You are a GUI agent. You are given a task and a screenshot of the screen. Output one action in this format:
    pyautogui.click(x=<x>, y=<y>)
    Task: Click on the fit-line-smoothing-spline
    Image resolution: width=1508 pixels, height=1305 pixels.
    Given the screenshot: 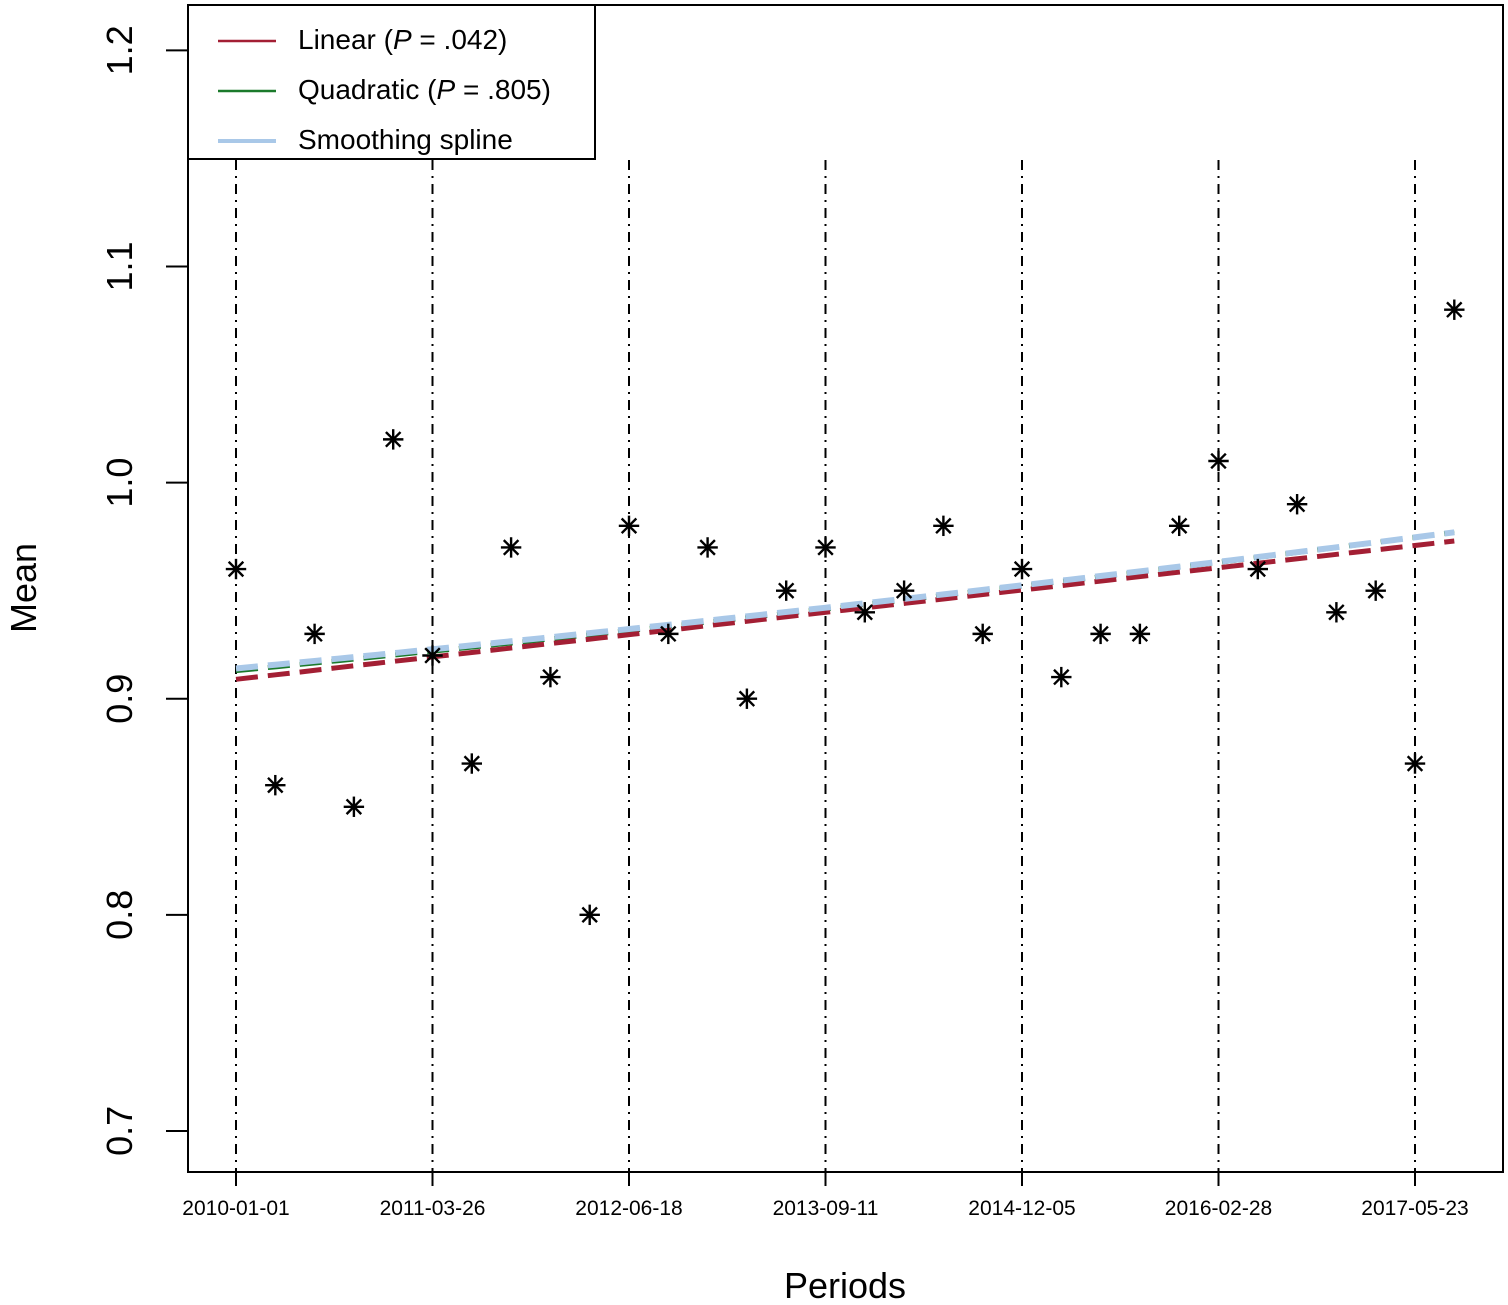 What is the action you would take?
    pyautogui.click(x=845, y=600)
    